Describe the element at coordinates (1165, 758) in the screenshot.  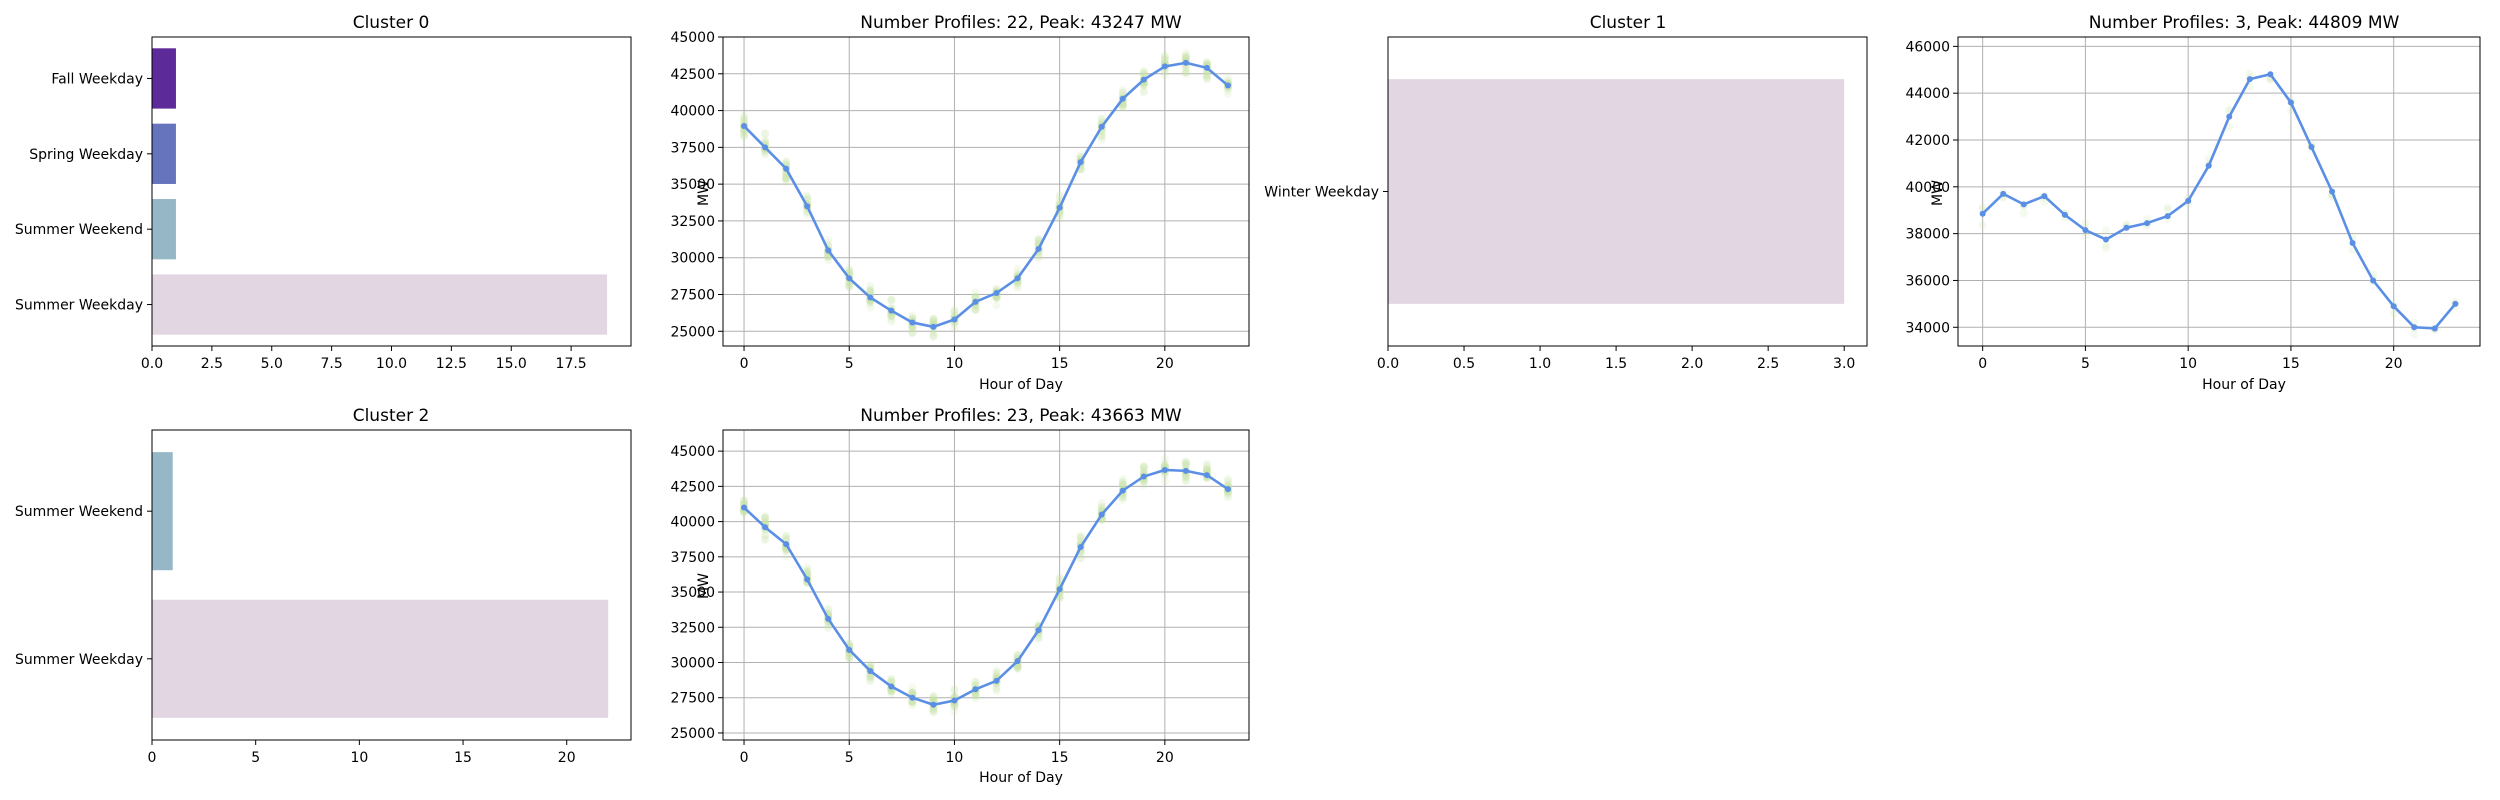
I see `x-tick-label: 20` at that location.